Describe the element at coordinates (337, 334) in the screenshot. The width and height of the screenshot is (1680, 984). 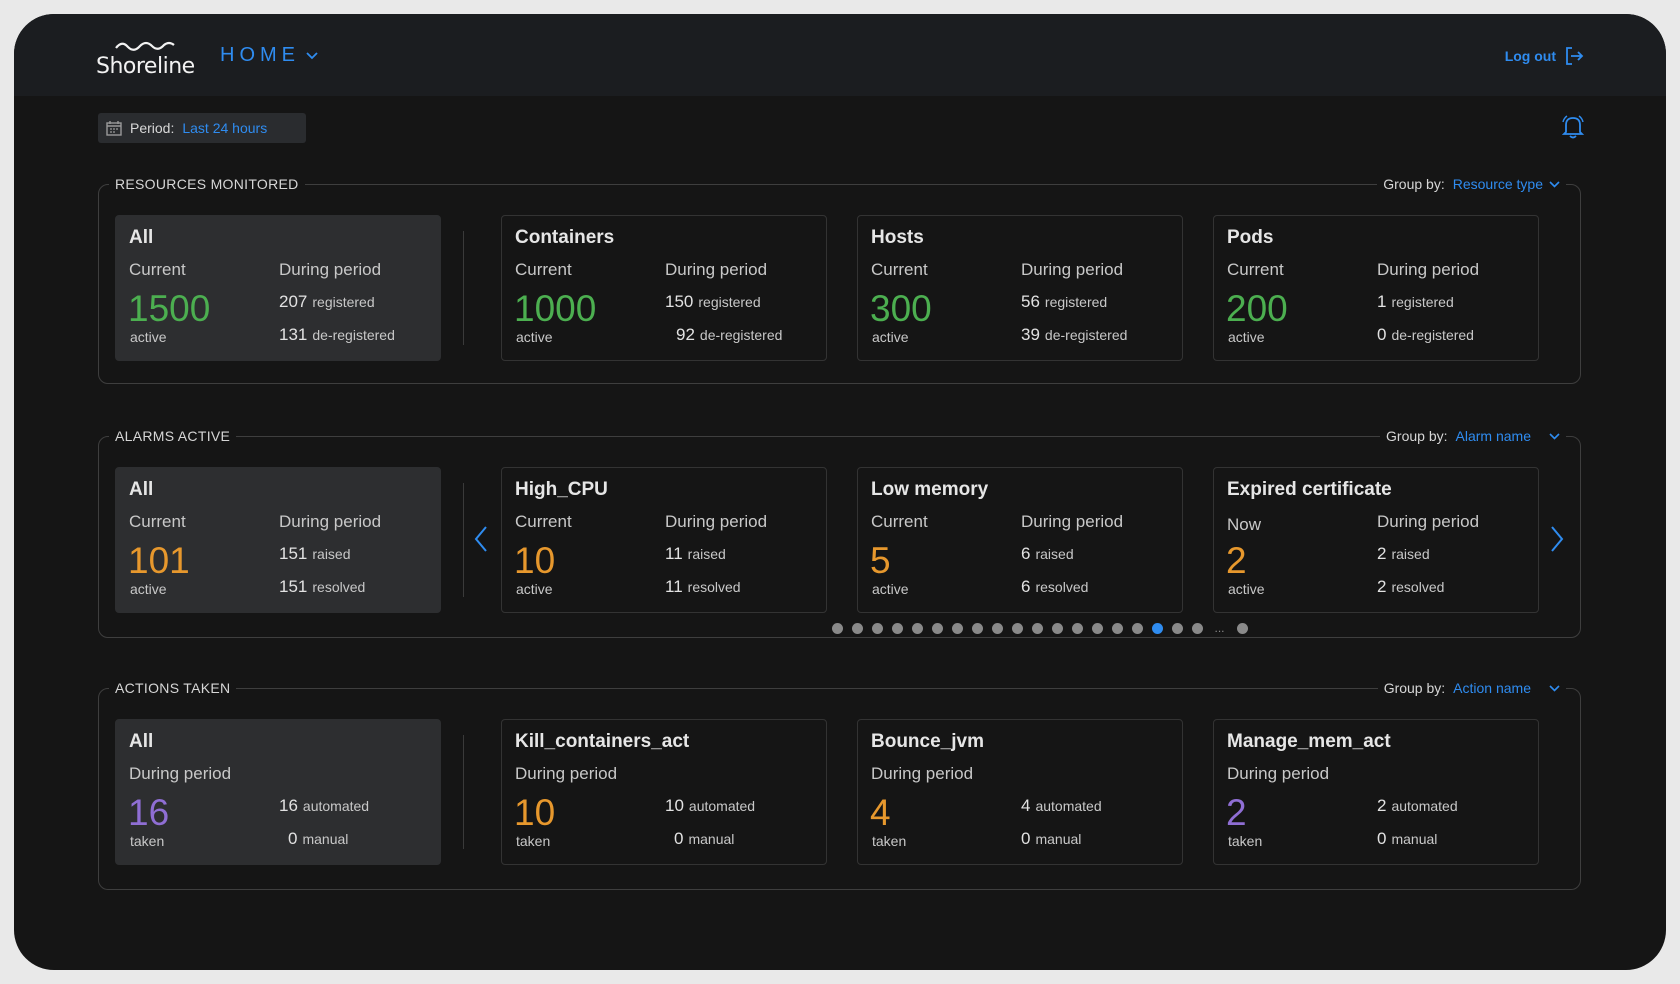
I see `deregistered-stat: 131 de-registered` at that location.